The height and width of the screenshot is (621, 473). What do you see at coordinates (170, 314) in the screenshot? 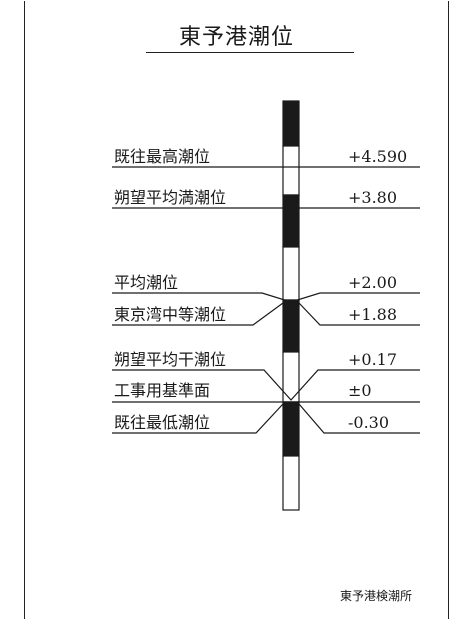
I see `level-label-tp: 東京湾中等潮位` at bounding box center [170, 314].